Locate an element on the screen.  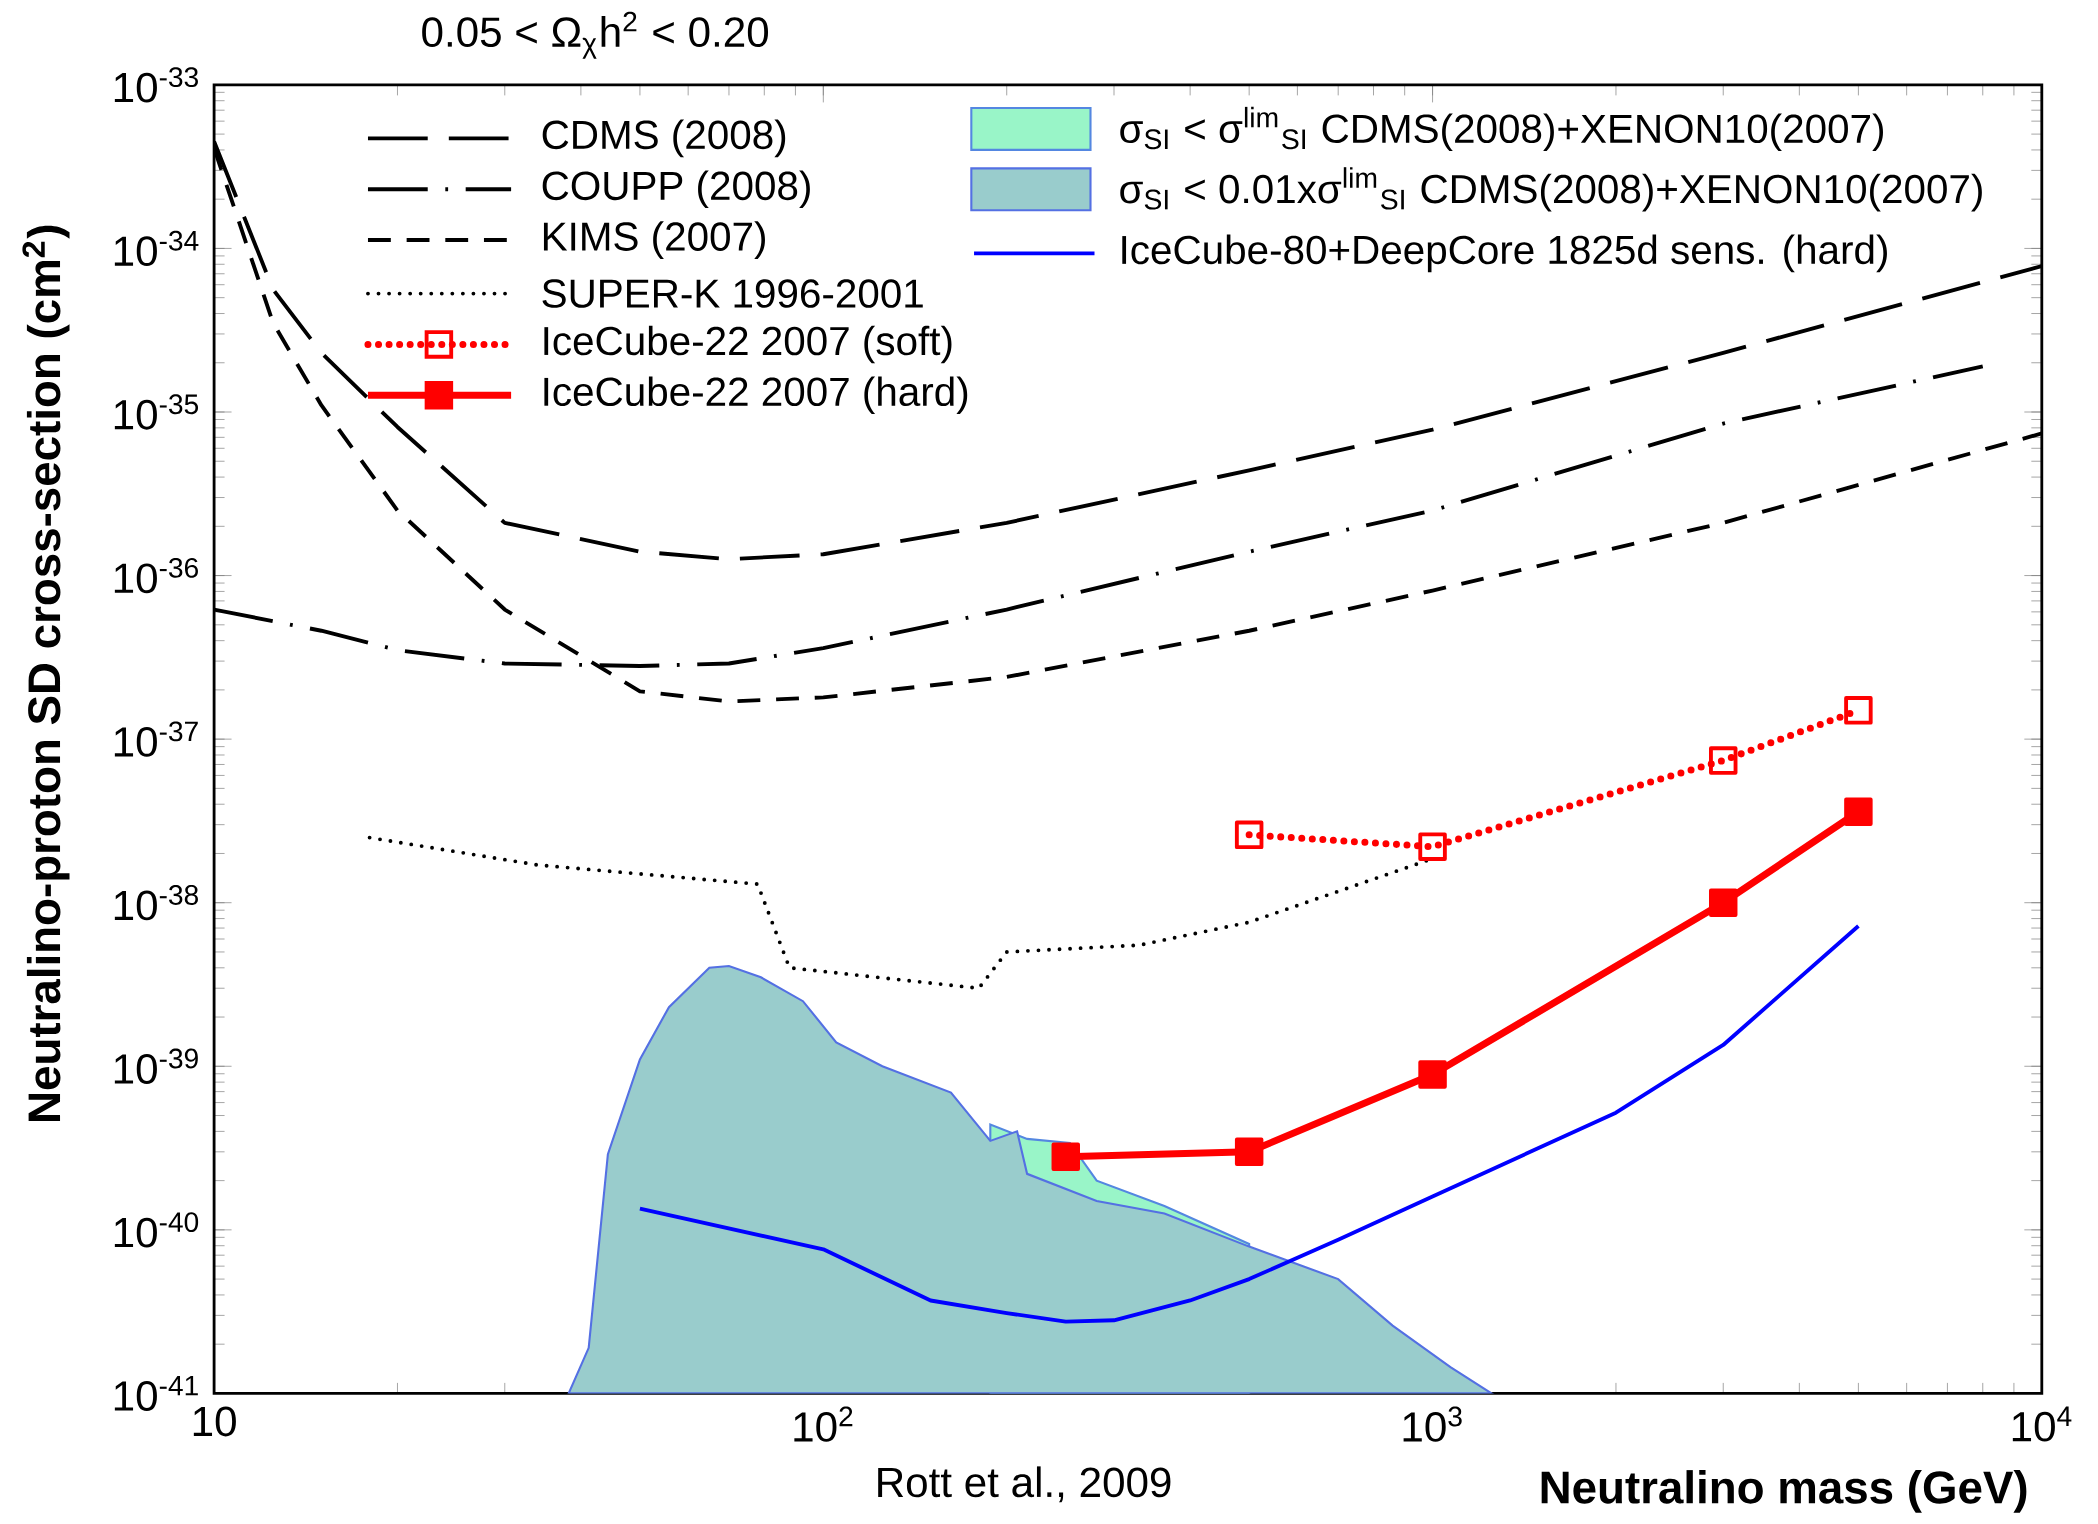
text: Rott et al., 2009 is located at coordinates (1024, 1484).